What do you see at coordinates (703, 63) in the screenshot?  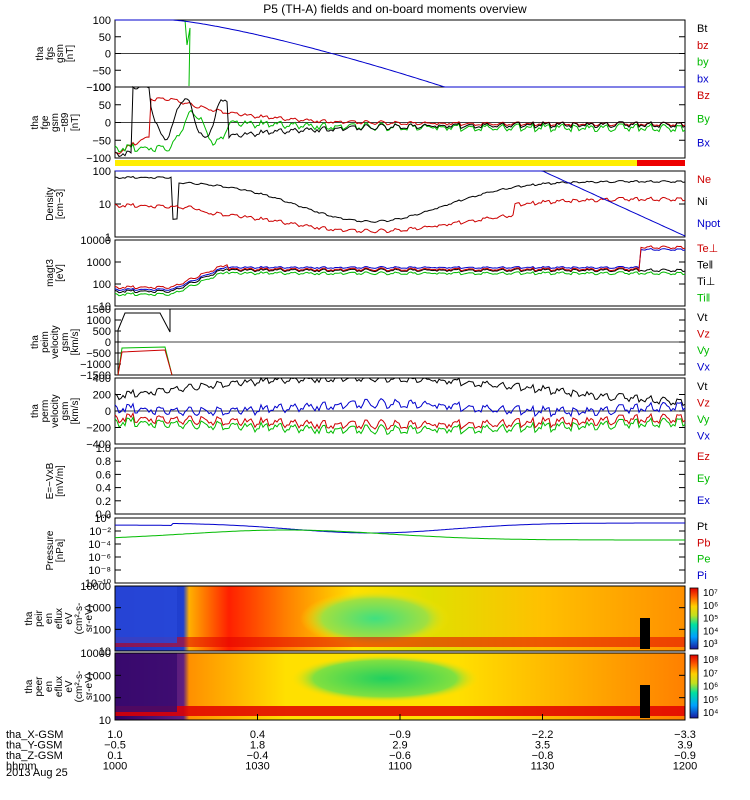 I see `legend-by: by` at bounding box center [703, 63].